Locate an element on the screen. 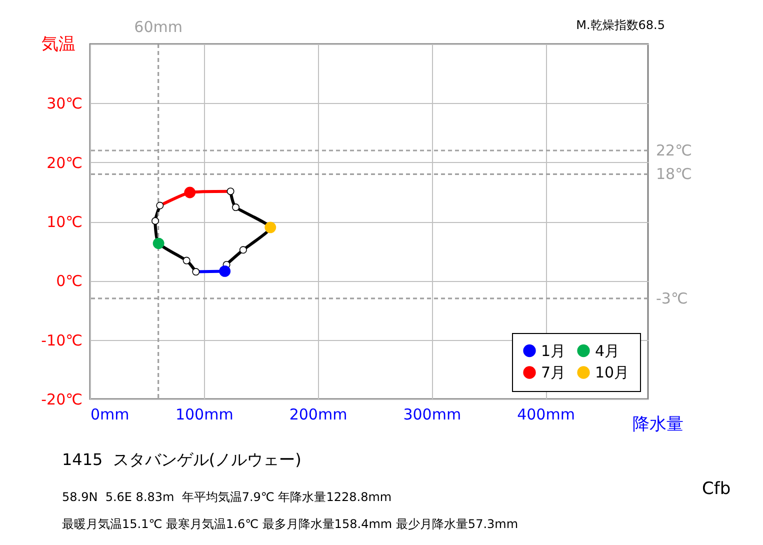 This screenshot has height=545, width=763. y-tick-label: 0℃ is located at coordinates (69, 281).